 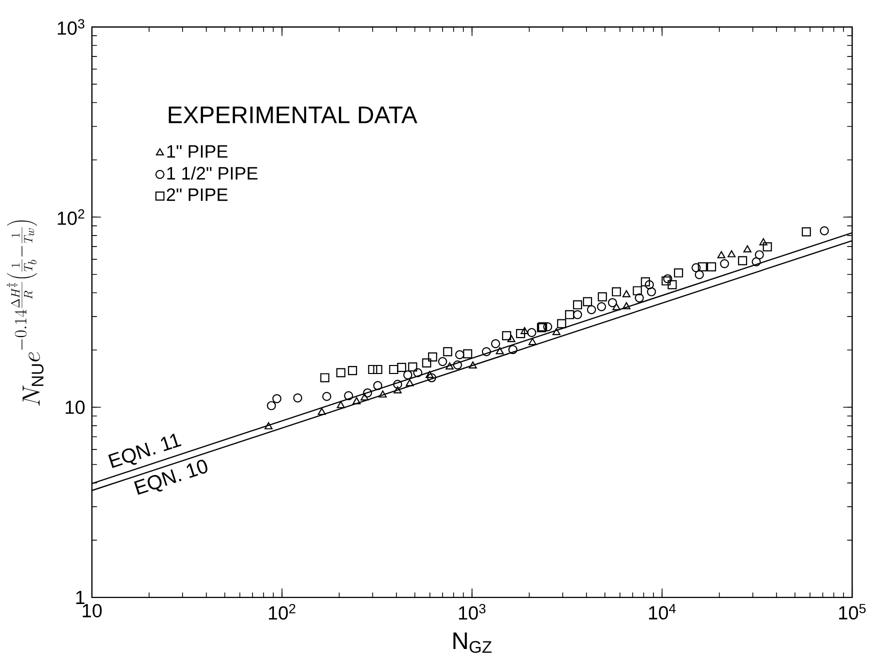 What do you see at coordinates (71, 217) in the screenshot?
I see `y-tick-label: 10$^{2}$` at bounding box center [71, 217].